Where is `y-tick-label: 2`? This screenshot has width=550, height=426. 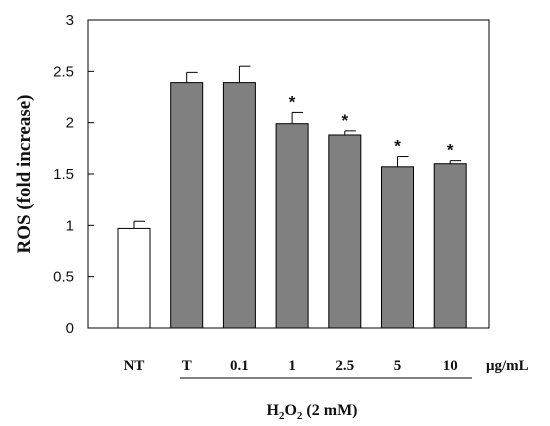
y-tick-label: 2 is located at coordinates (70, 123).